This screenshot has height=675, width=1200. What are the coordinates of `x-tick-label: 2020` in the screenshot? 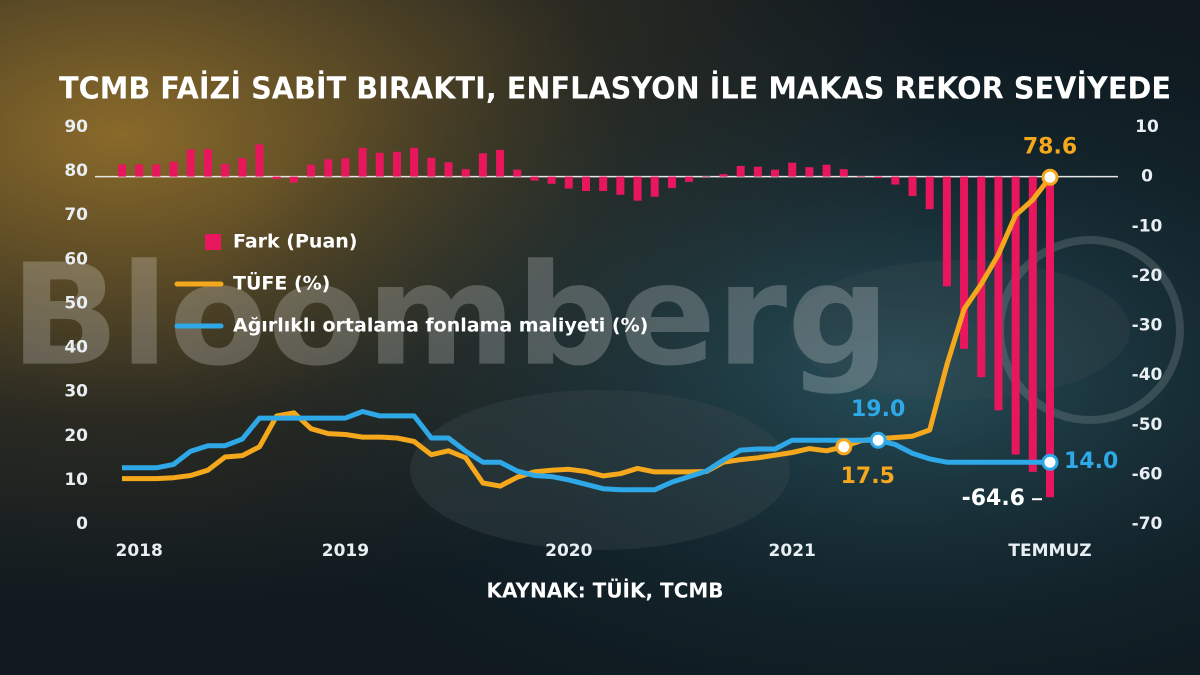 It's located at (568, 551).